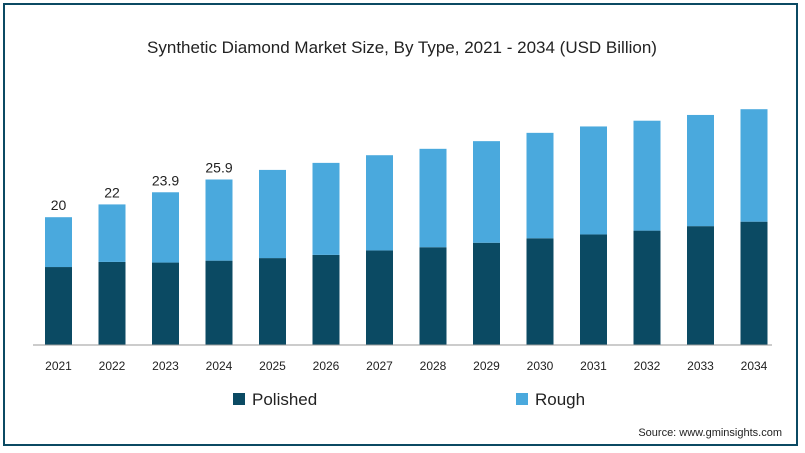 This screenshot has height=453, width=805. I want to click on x-tick-2026: 2026, so click(326, 366).